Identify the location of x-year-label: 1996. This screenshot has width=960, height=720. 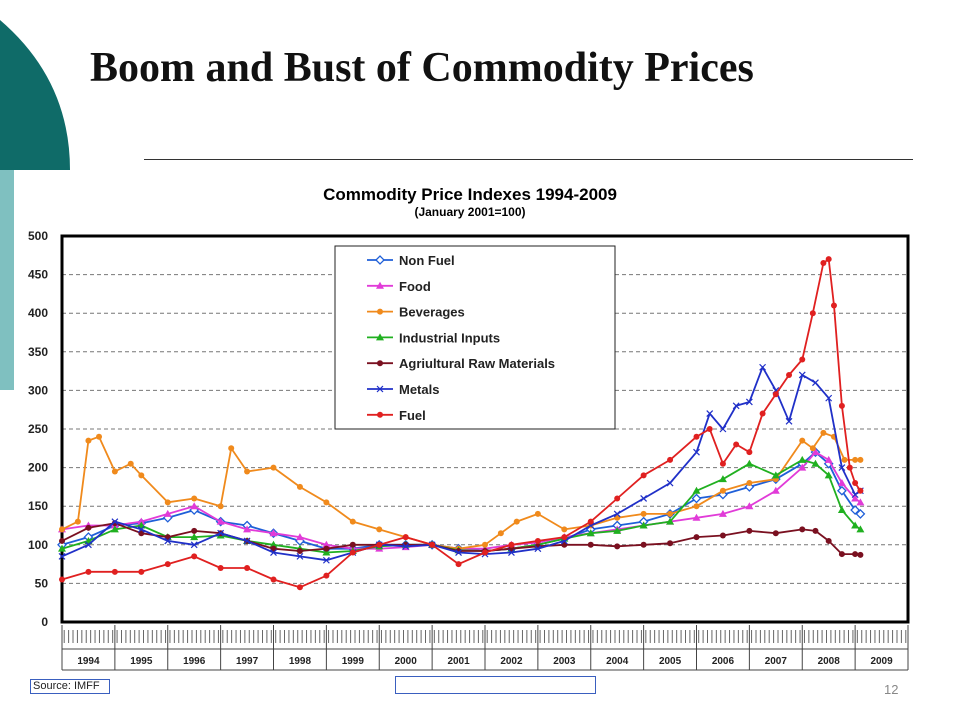
(194, 661).